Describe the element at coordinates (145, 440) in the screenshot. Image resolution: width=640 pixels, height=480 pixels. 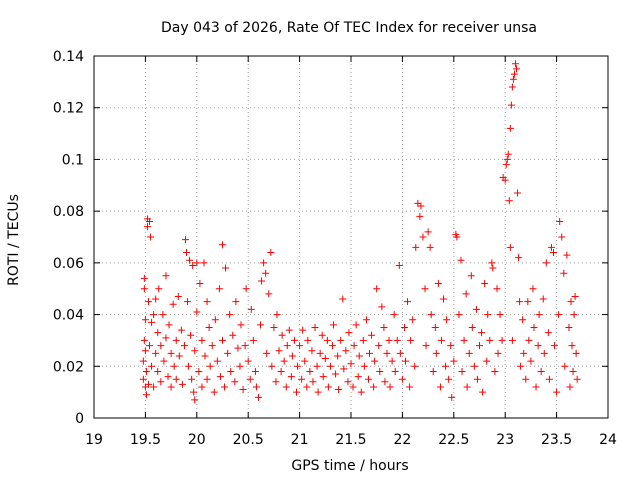
I see `x-tick-label: 19.5` at that location.